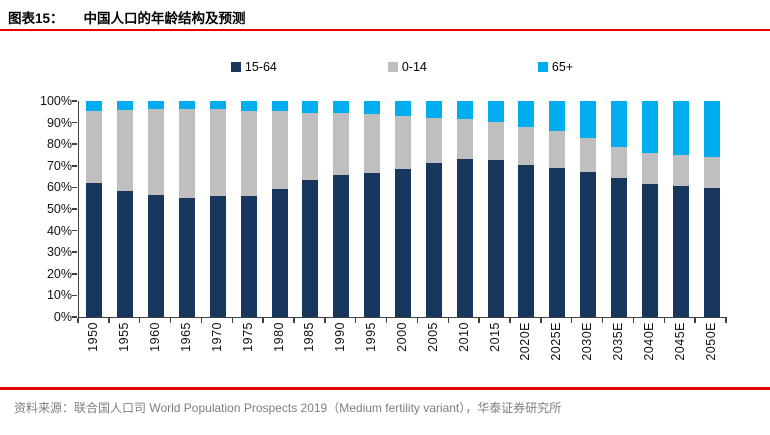 Image resolution: width=770 pixels, height=435 pixels. I want to click on x-axis-label: 1955, so click(124, 337).